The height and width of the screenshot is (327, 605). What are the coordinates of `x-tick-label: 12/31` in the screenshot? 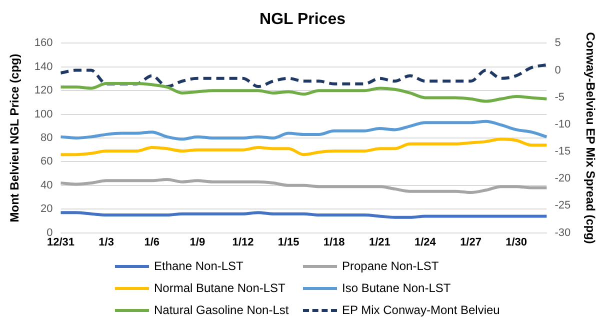 It's located at (60, 242).